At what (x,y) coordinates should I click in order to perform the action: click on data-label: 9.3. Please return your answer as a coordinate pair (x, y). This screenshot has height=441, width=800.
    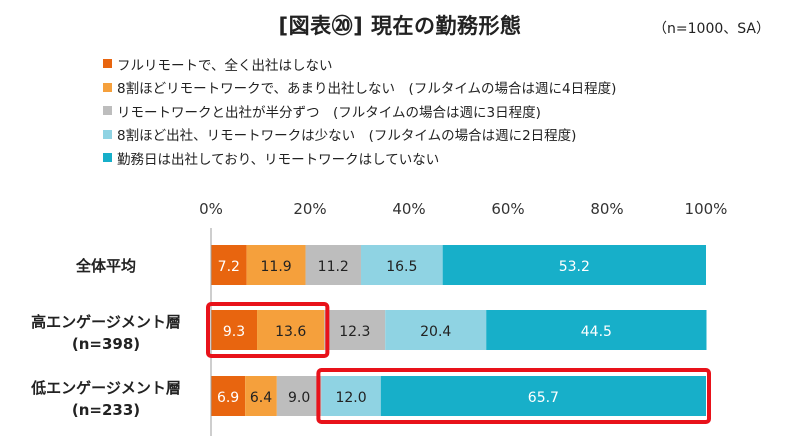
    Looking at the image, I should click on (234, 332).